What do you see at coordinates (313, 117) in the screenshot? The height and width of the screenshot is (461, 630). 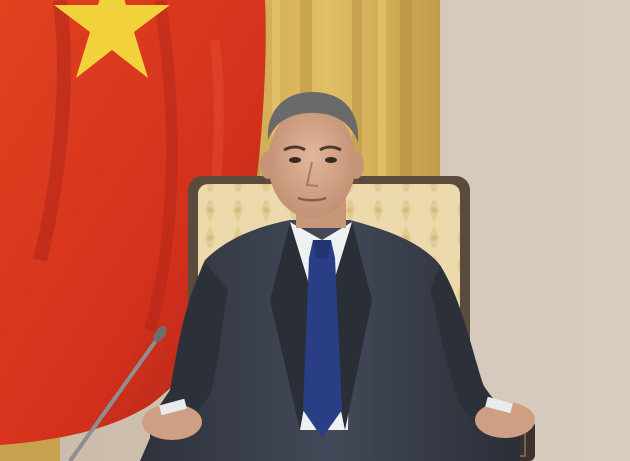 I see `hair` at bounding box center [313, 117].